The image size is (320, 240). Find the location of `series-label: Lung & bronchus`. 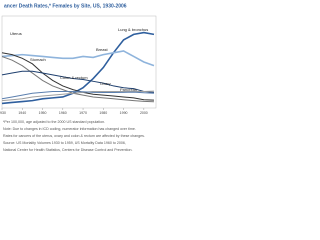

series-label: Lung & bronchus is located at coordinates (133, 29).